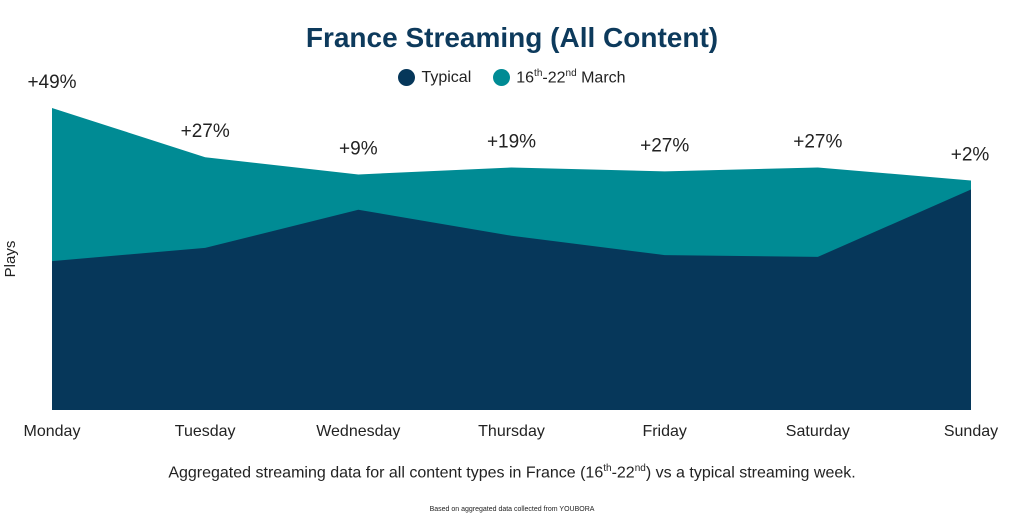 The width and height of the screenshot is (1024, 528). I want to click on y-axis-label: Plays, so click(10, 259).